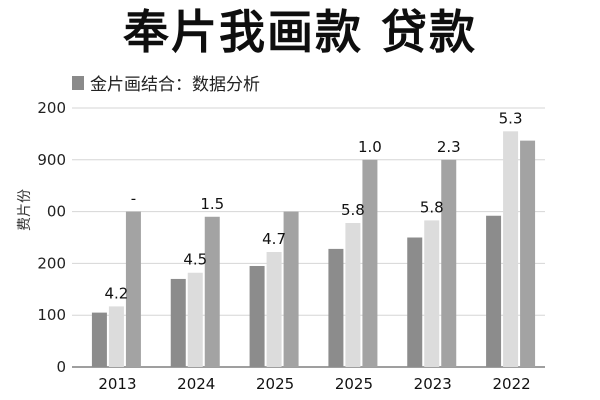  Describe the element at coordinates (511, 384) in the screenshot. I see `x-tick-label: 2022` at that location.